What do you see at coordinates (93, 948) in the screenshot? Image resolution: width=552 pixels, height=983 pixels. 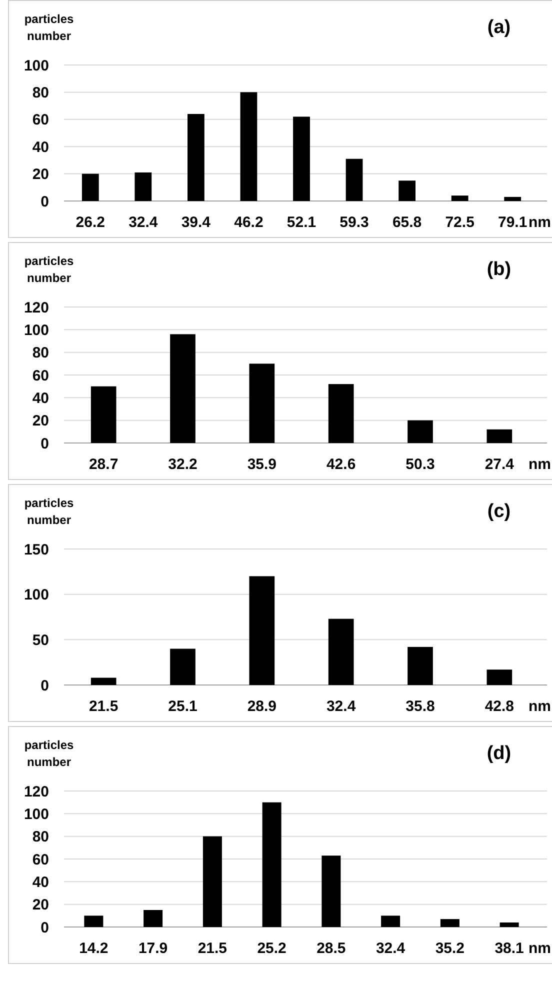 I see `x-tick-label: 14.2` at bounding box center [93, 948].